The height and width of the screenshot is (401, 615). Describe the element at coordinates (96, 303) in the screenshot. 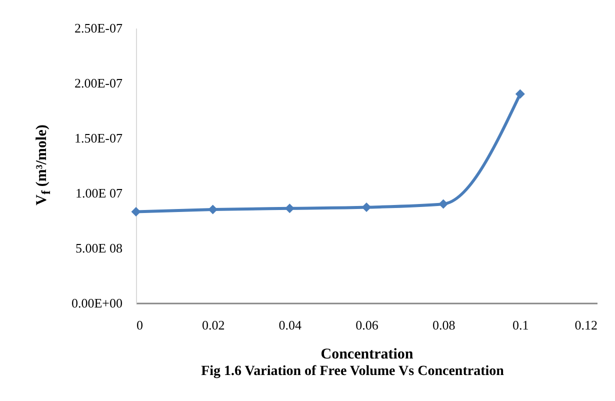

I see `y-tick-label: 0.00E+00` at that location.